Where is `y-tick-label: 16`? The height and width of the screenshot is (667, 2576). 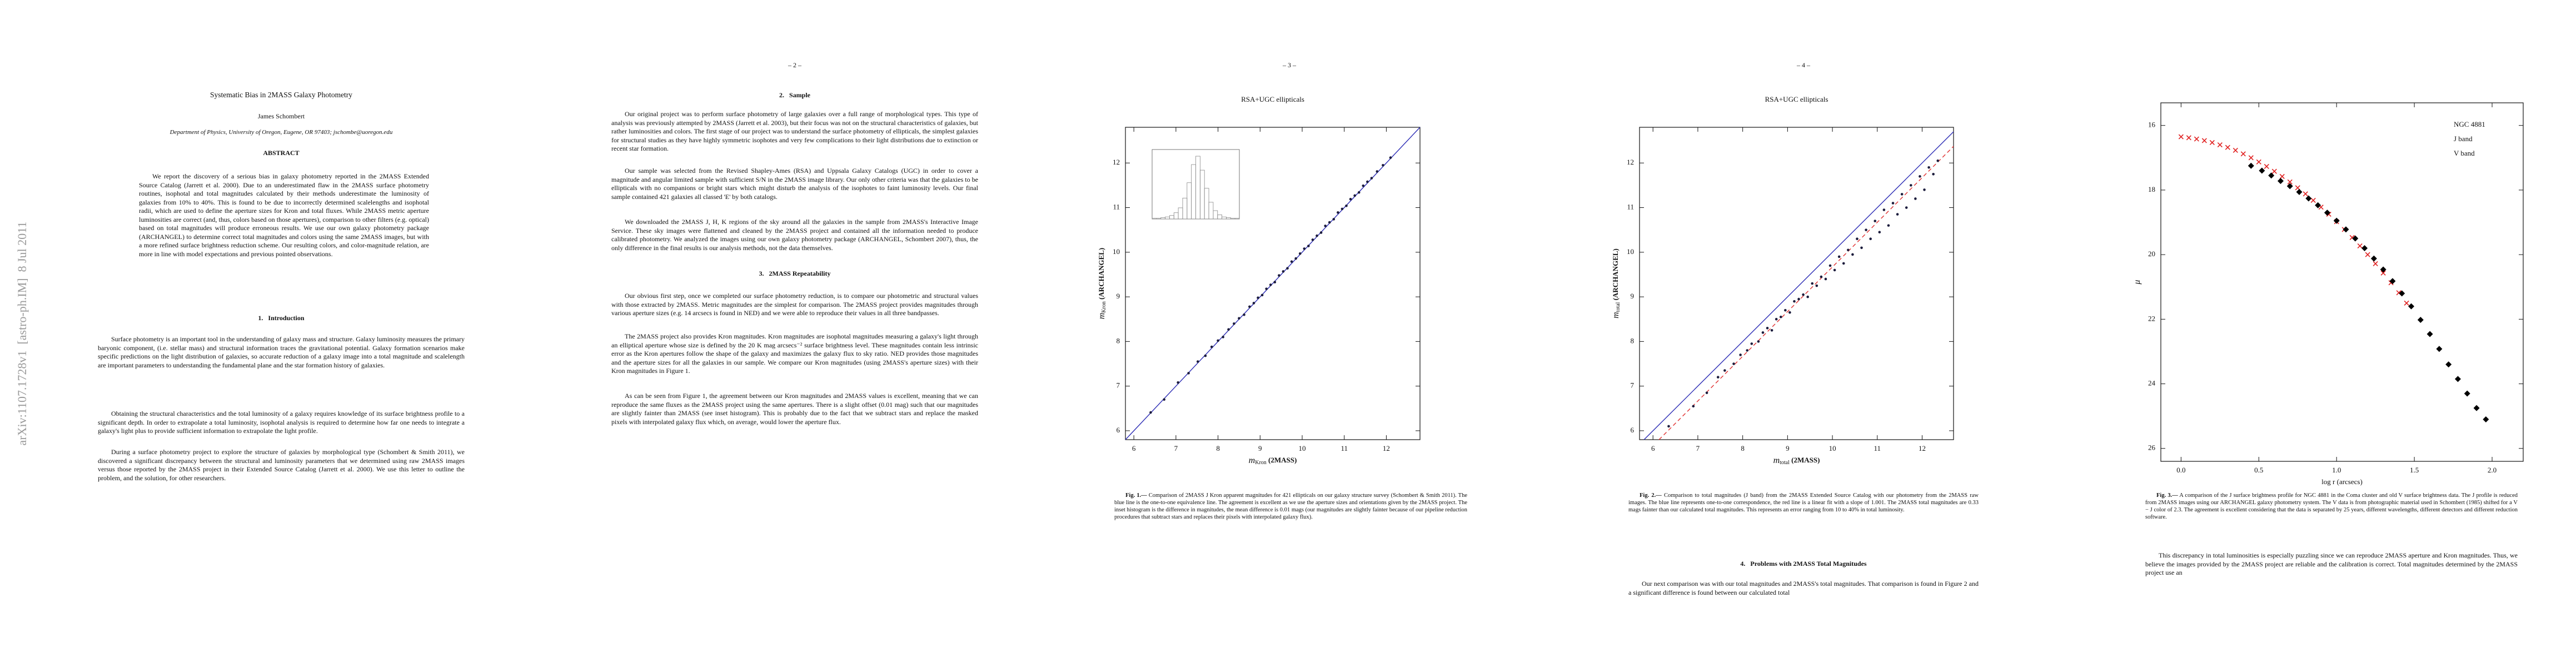
y-tick-label: 16 is located at coordinates (2152, 125).